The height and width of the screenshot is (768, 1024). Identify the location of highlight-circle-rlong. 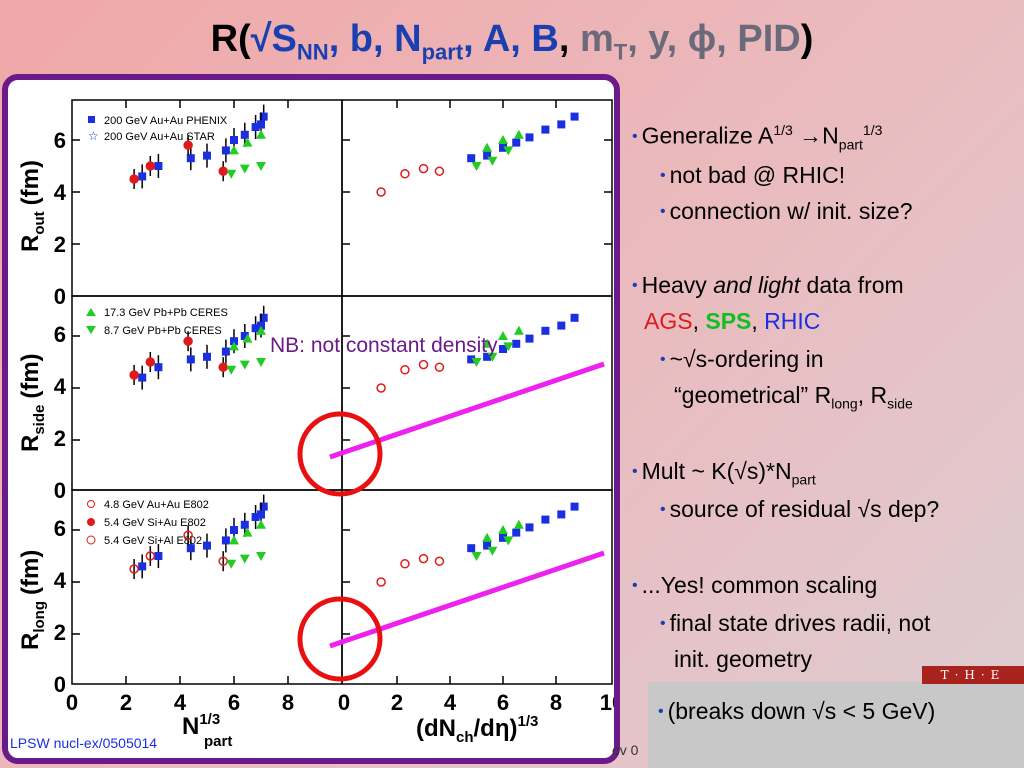
(340, 639).